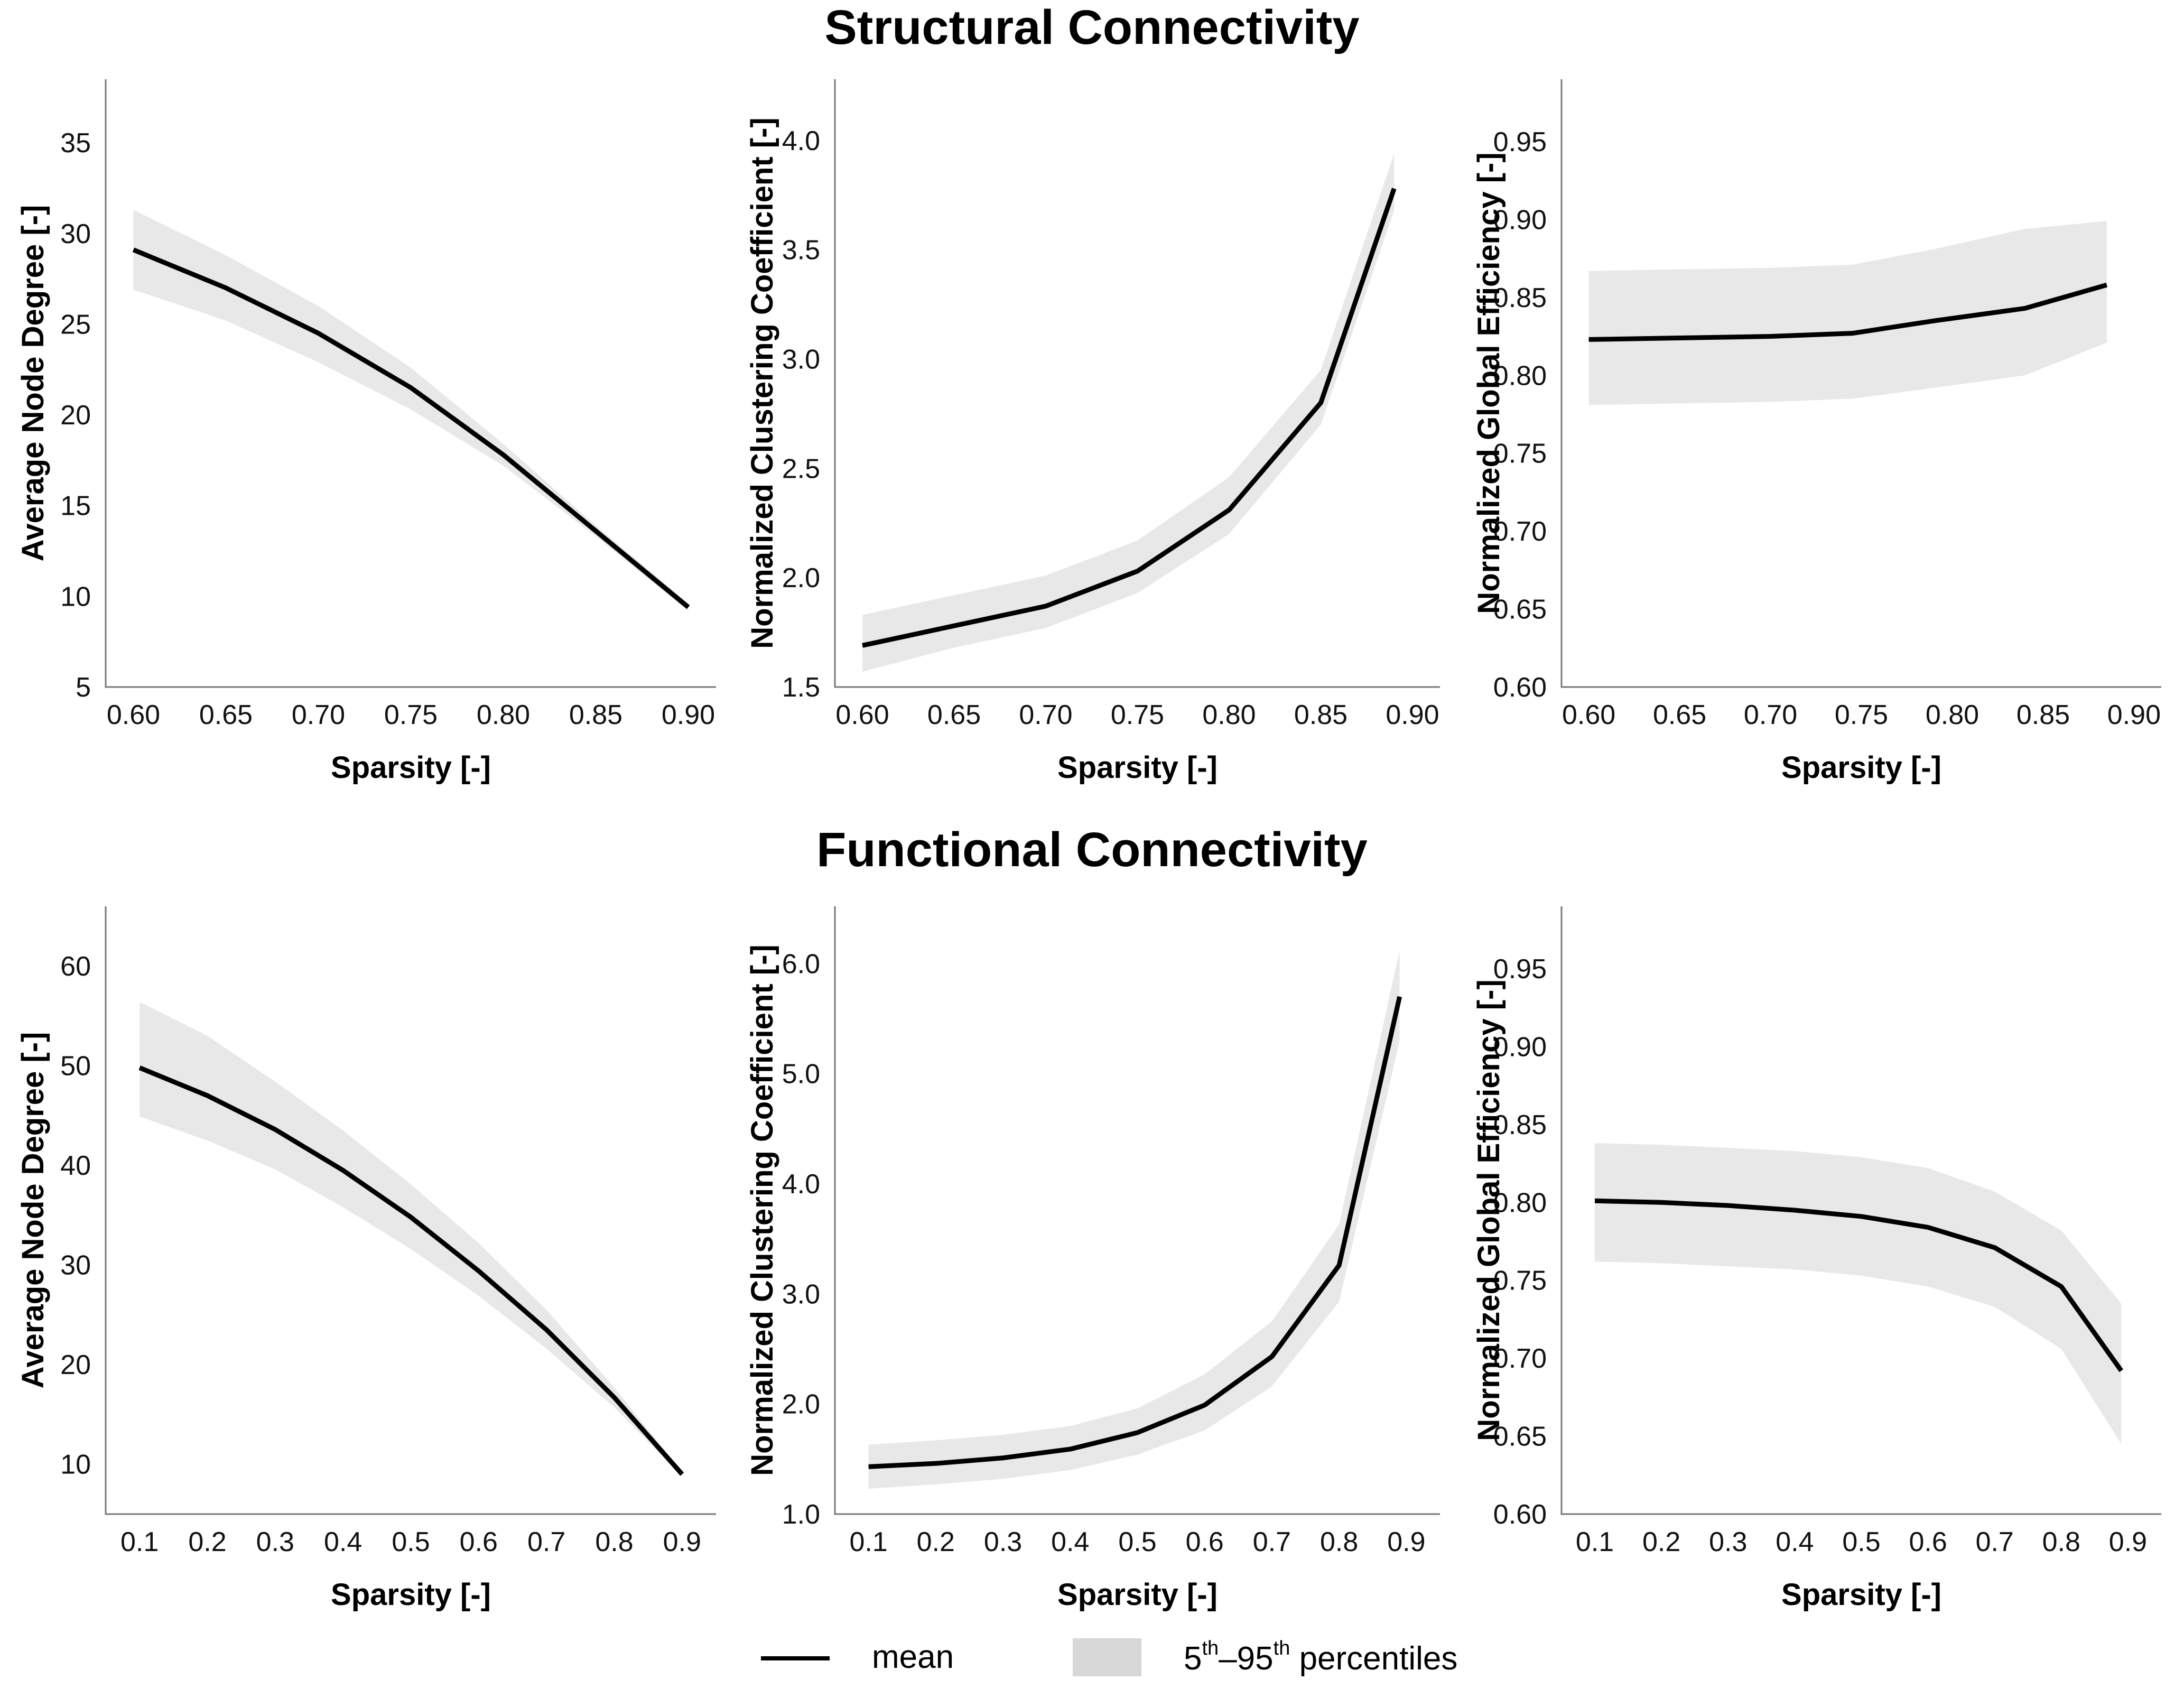 This screenshot has height=1689, width=2184. Describe the element at coordinates (936, 1542) in the screenshot. I see `x-tick-label: 0.2` at that location.